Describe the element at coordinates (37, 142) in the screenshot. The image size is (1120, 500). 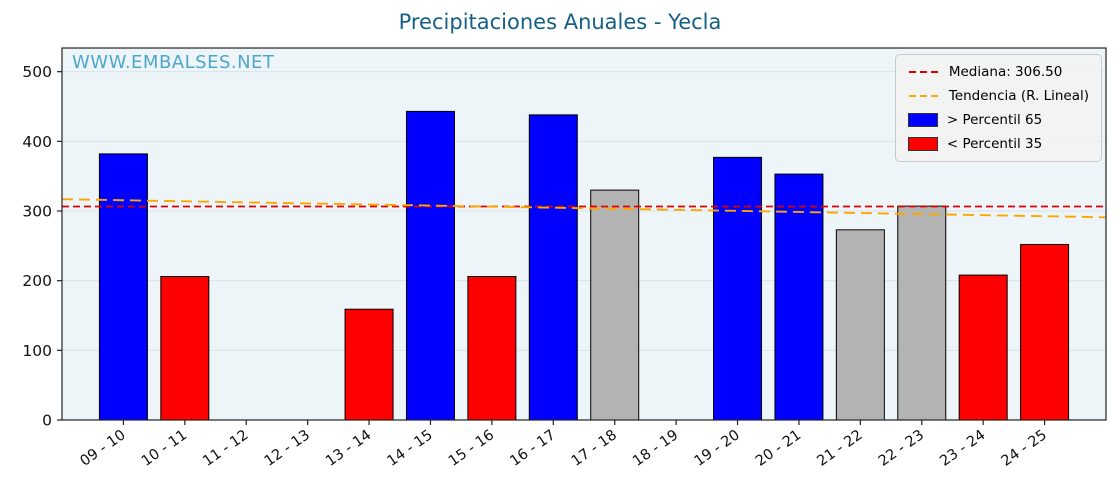
I see `y-tick-label: 400` at that location.